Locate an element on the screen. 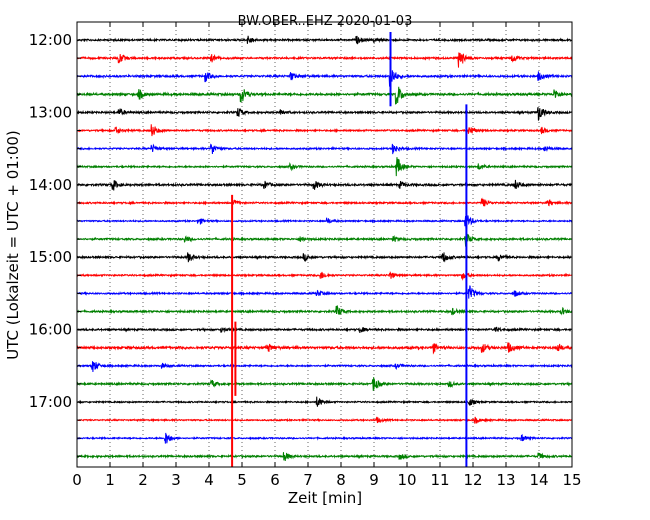  x-tick-label: 5 is located at coordinates (242, 480).